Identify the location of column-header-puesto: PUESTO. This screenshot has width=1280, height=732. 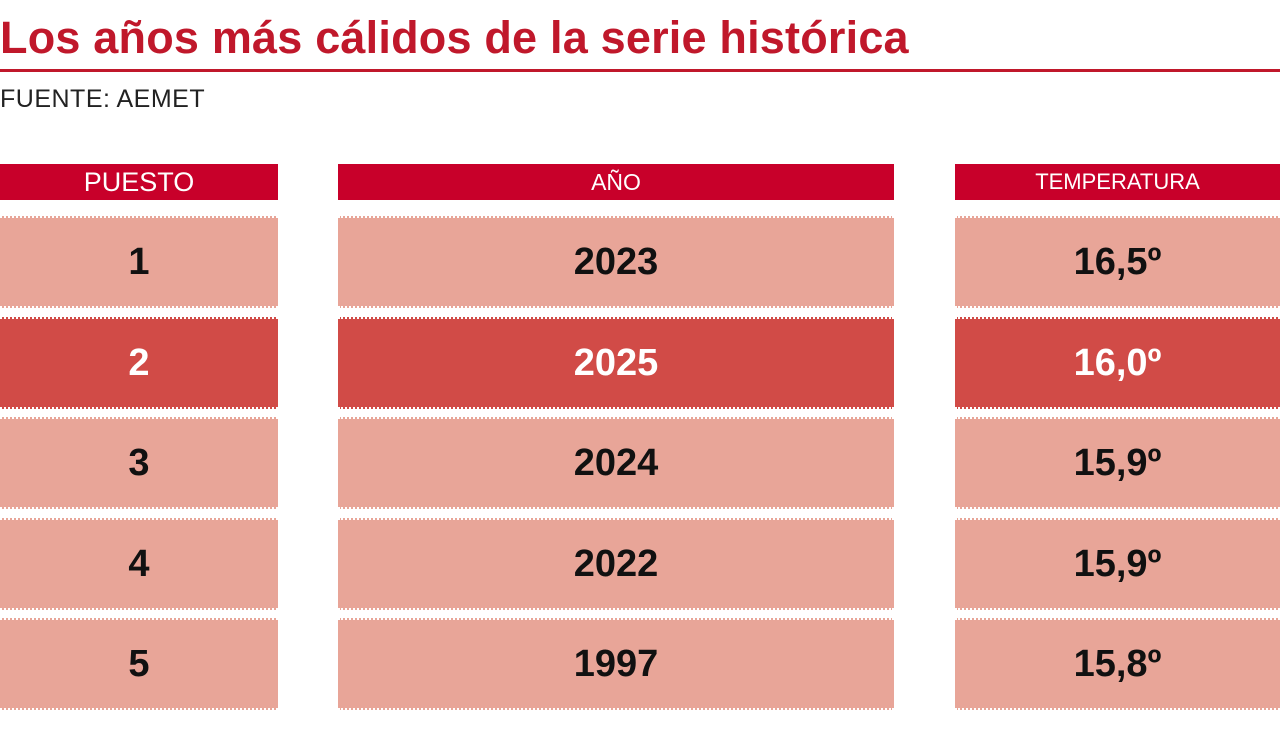
(139, 182).